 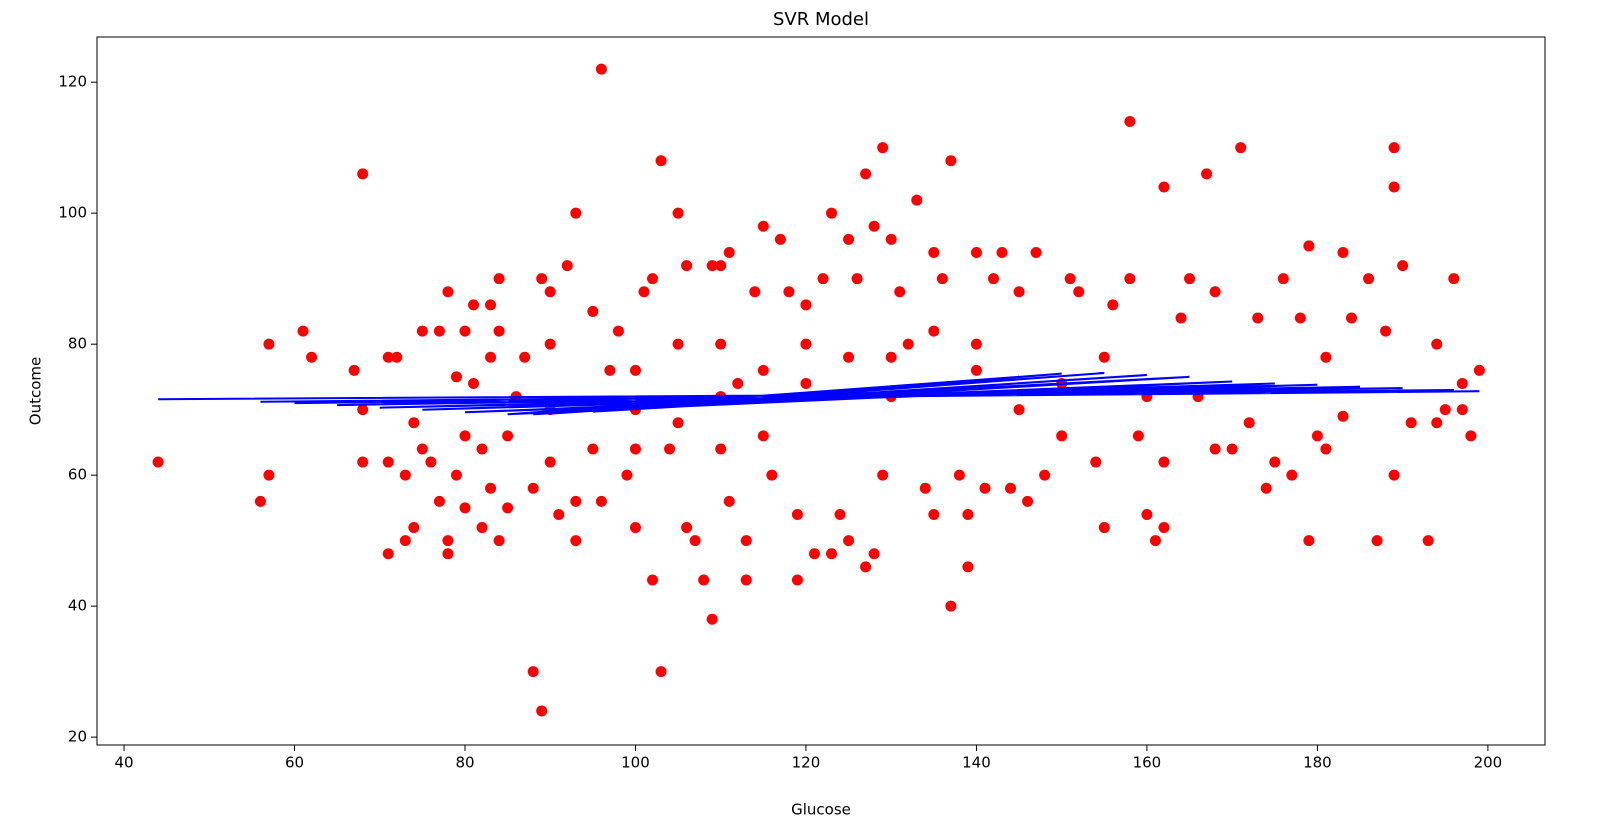 I want to click on y-tick-label: 60, so click(x=77, y=475).